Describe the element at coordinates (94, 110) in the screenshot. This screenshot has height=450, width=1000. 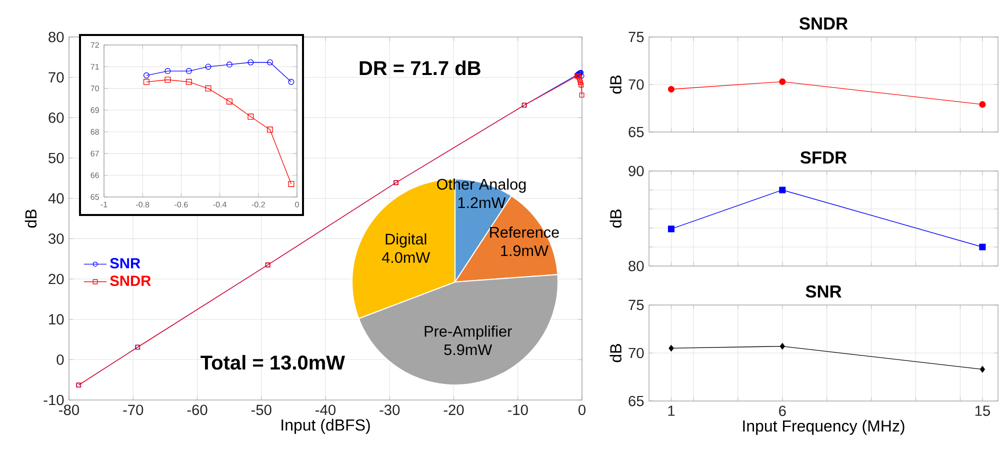
I see `y-tick-label: 69` at that location.